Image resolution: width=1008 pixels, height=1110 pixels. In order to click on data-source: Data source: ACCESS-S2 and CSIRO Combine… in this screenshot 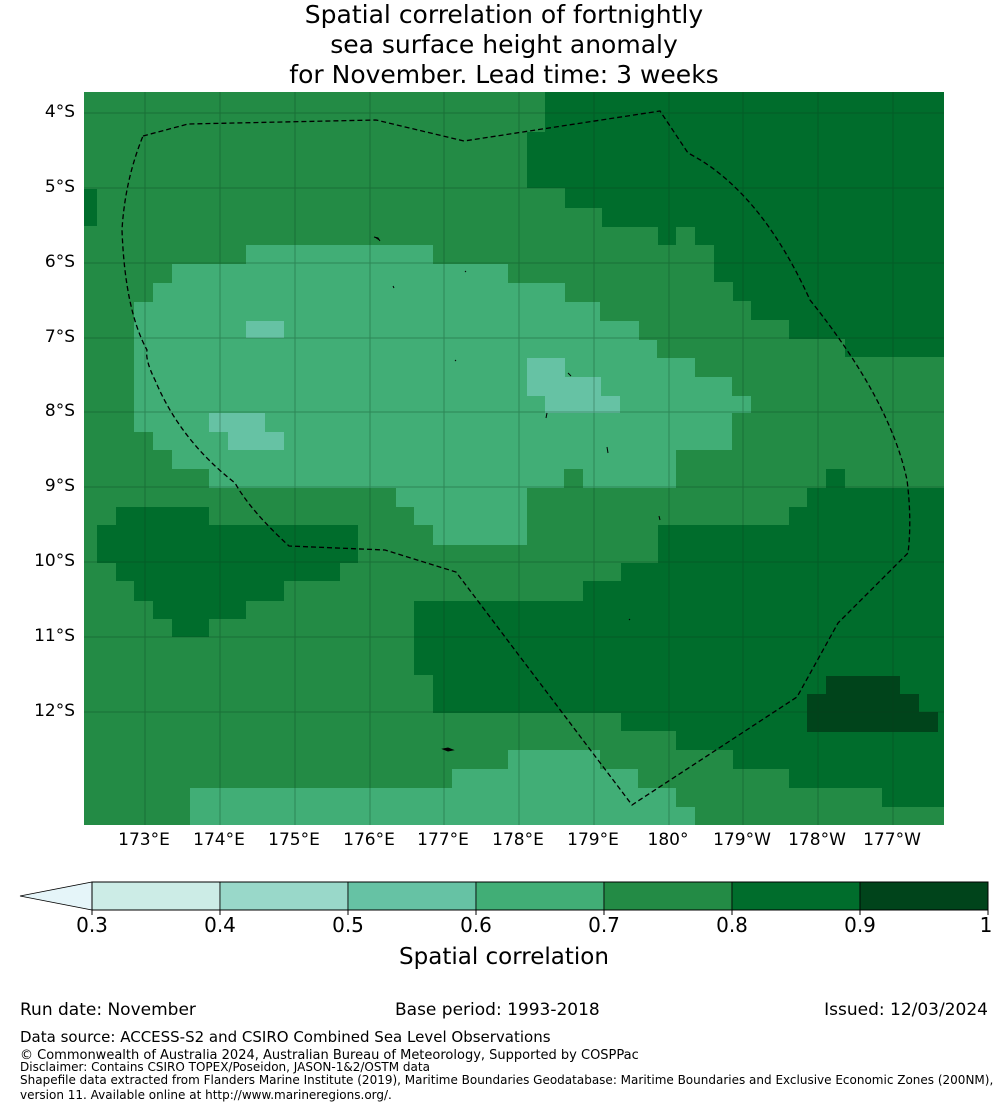, I will do `click(285, 1037)`.